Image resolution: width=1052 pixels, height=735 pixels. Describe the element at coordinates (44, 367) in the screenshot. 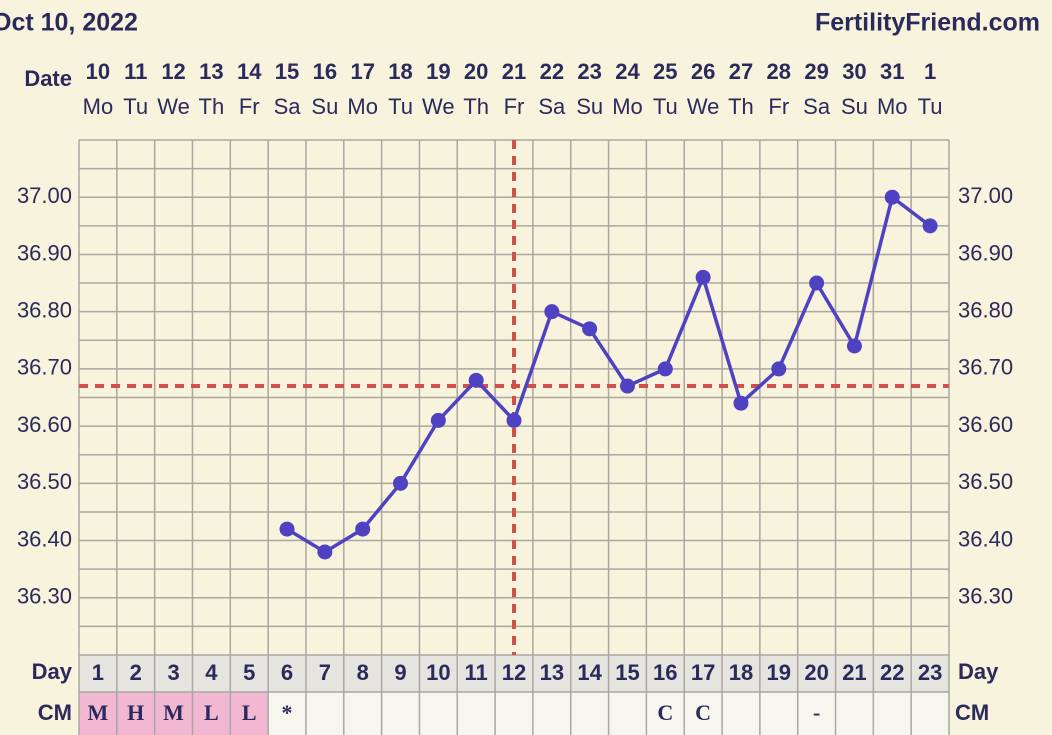

I see `y-tick-label: 36.70` at that location.